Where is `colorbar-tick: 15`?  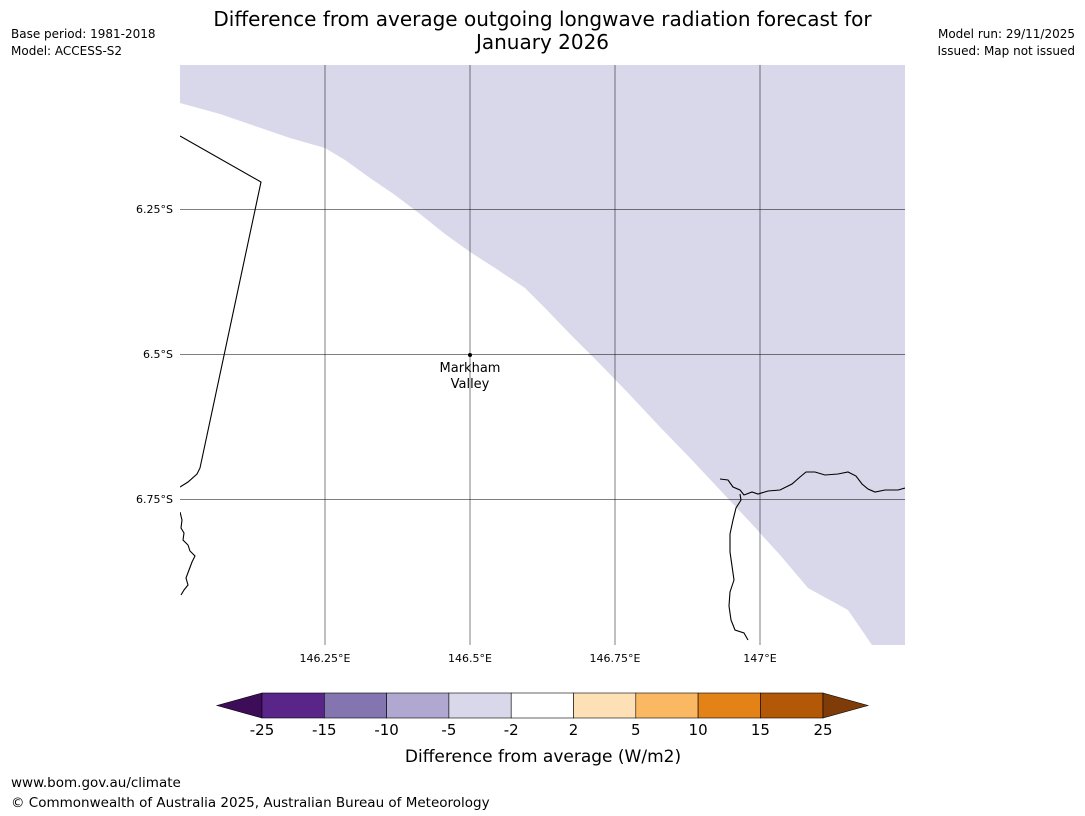
colorbar-tick: 15 is located at coordinates (760, 730).